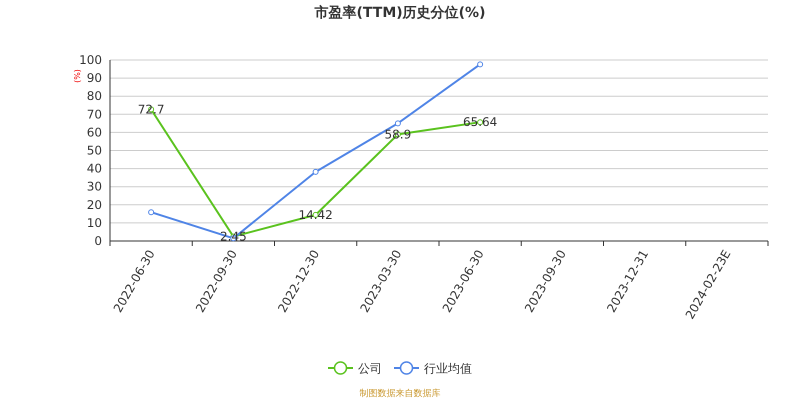  I want to click on y-tick-label: 30, so click(94, 187).